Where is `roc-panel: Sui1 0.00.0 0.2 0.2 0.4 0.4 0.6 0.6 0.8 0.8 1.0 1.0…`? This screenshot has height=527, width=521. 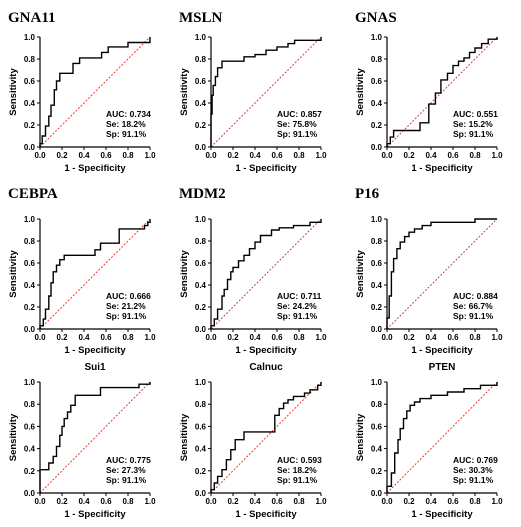 roc-panel: Sui1 0.00.0 0.2 0.2 0.4 0.4 0.6 0.6 0.8 0.8 1.0 1.0… is located at coordinates (82, 441).